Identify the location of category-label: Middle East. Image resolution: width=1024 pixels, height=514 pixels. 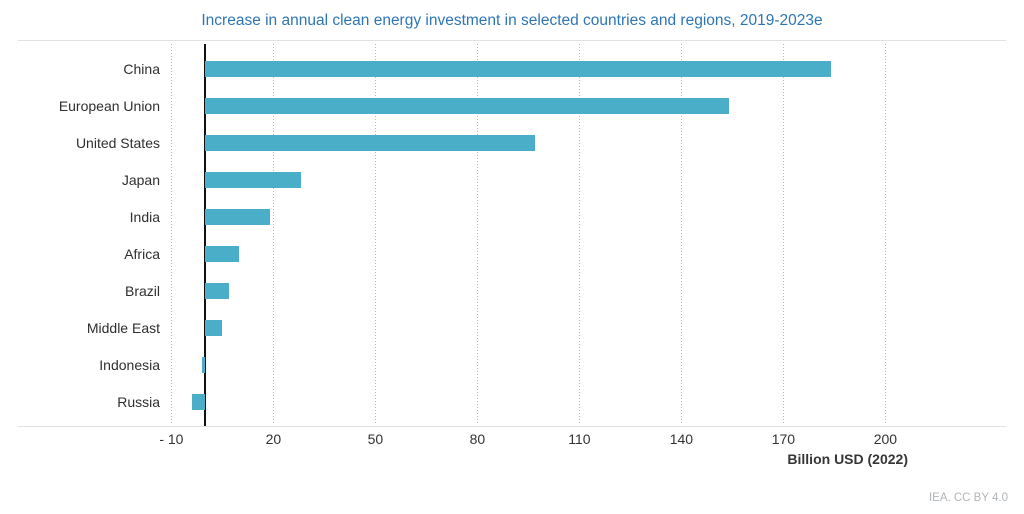
(123, 328).